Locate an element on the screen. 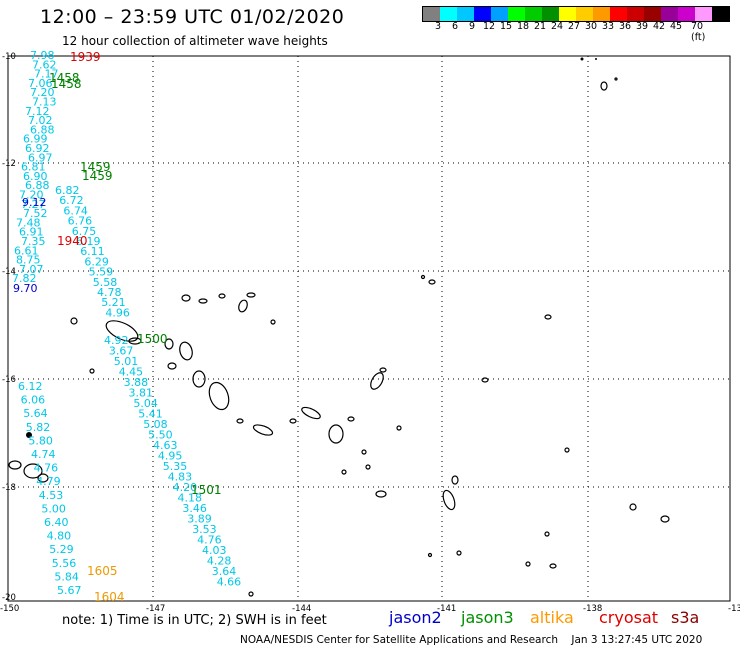 This screenshot has width=740, height=650. pass-time-label: 1501 is located at coordinates (206, 490).